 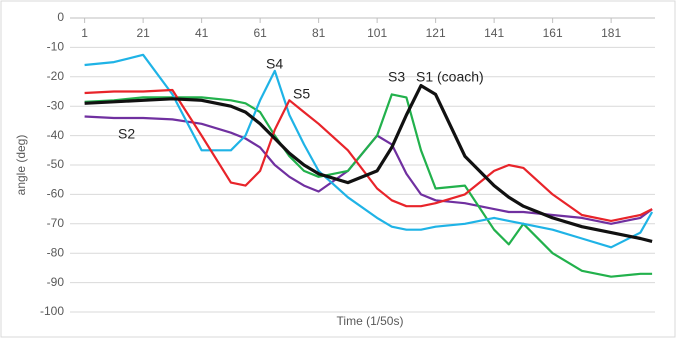 What do you see at coordinates (56, 194) in the screenshot?
I see `y-tick-label: -60` at bounding box center [56, 194].